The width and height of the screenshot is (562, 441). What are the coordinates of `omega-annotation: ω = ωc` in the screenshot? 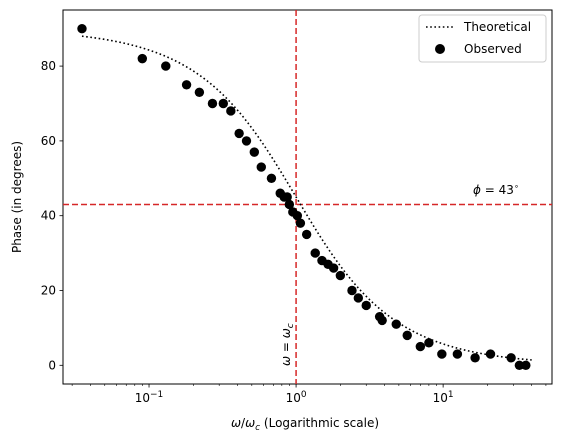 It's located at (287, 344).